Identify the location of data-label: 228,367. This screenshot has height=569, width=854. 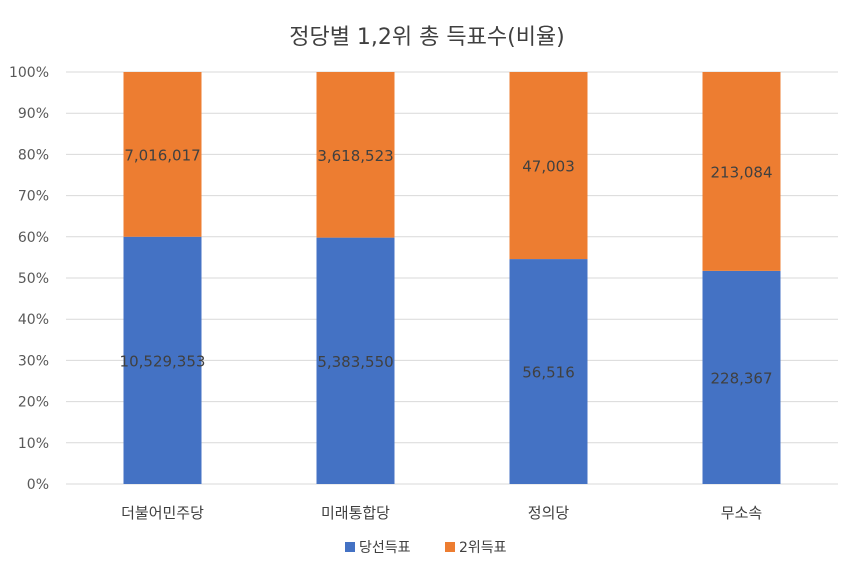
(741, 378).